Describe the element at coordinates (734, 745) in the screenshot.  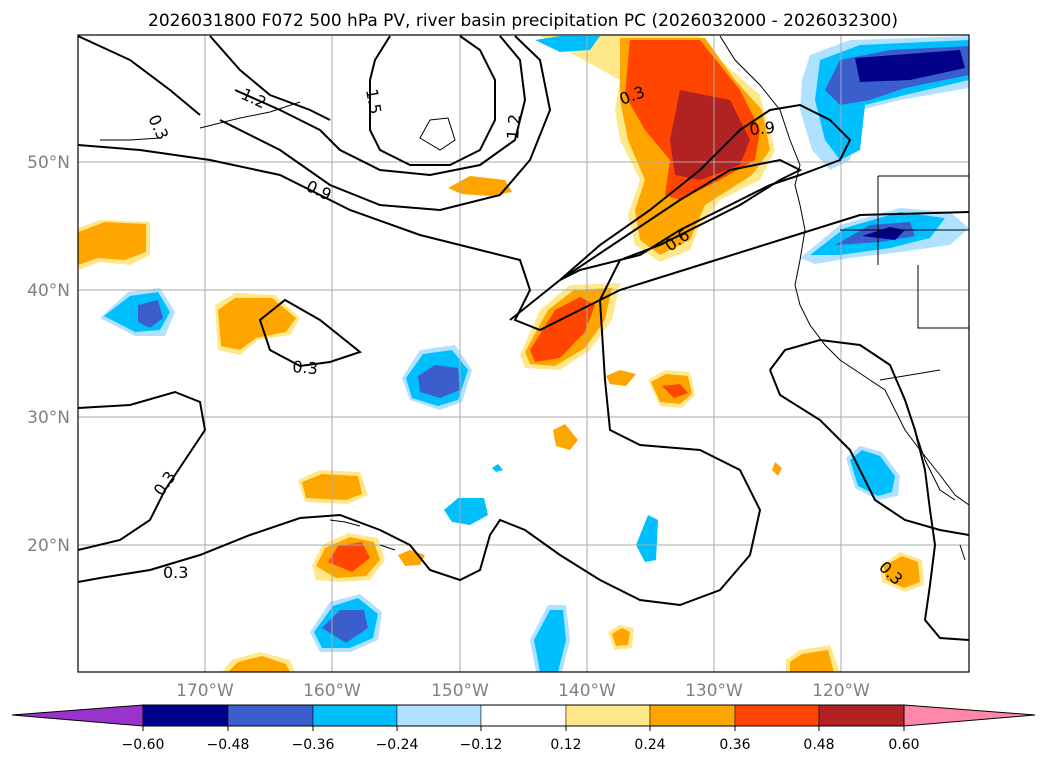
I see `colorbar-tick-label: 0.36` at that location.